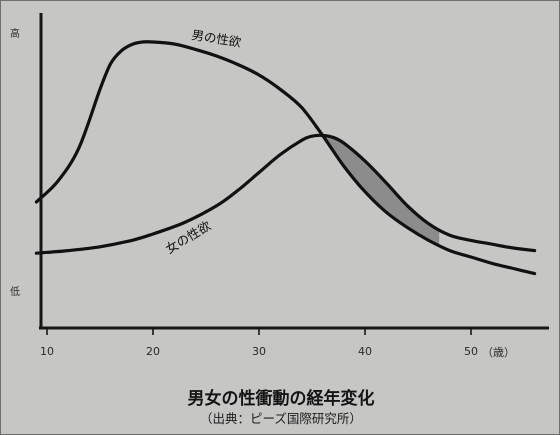 This screenshot has width=560, height=435. What do you see at coordinates (259, 343) in the screenshot?
I see `x-axis-ticks: 10 20 30 40 50` at bounding box center [259, 343].